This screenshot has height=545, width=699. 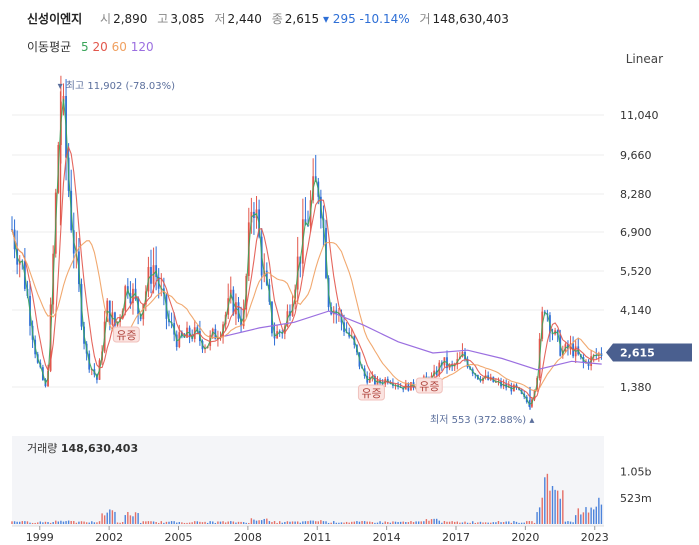 What do you see at coordinates (456, 537) in the screenshot?
I see `time-tick-label: 2017` at bounding box center [456, 537].